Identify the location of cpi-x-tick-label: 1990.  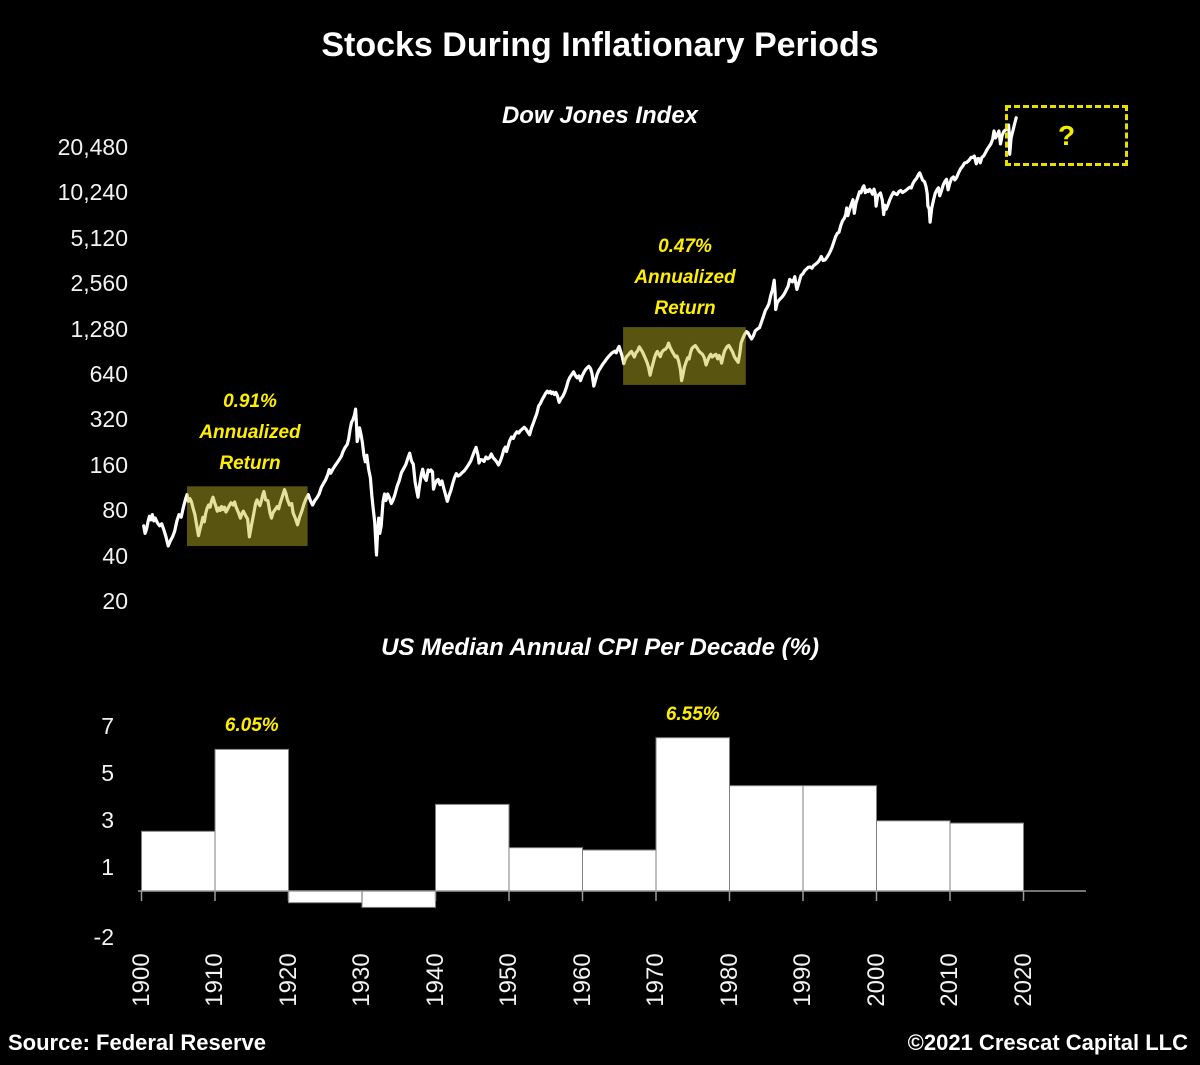
(802, 980).